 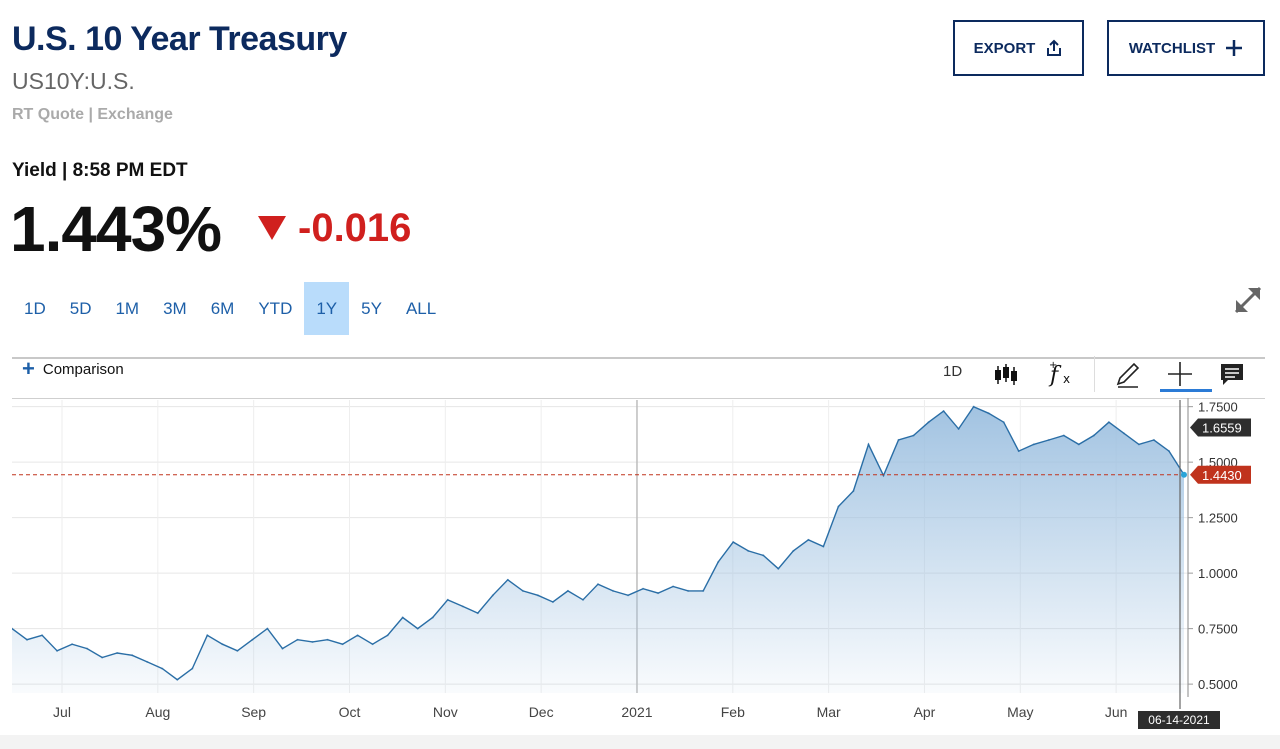 I want to click on range-1y: 1Y, so click(x=327, y=308).